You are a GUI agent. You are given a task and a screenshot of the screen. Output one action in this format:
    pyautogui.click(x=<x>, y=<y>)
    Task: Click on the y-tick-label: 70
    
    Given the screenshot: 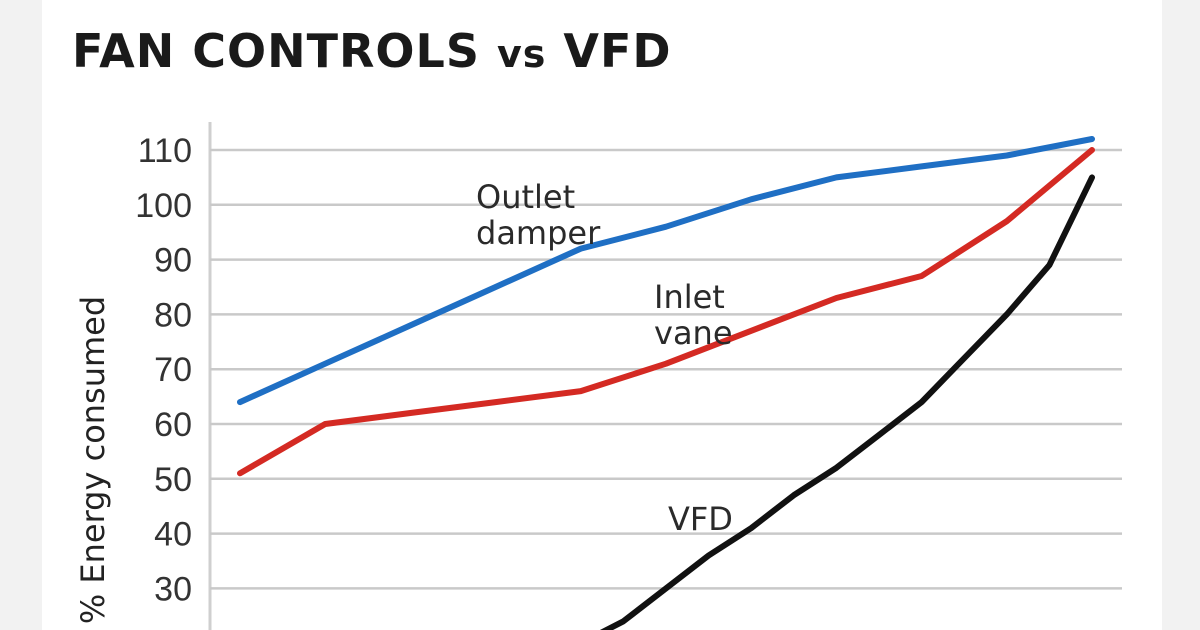 What is the action you would take?
    pyautogui.click(x=173, y=370)
    